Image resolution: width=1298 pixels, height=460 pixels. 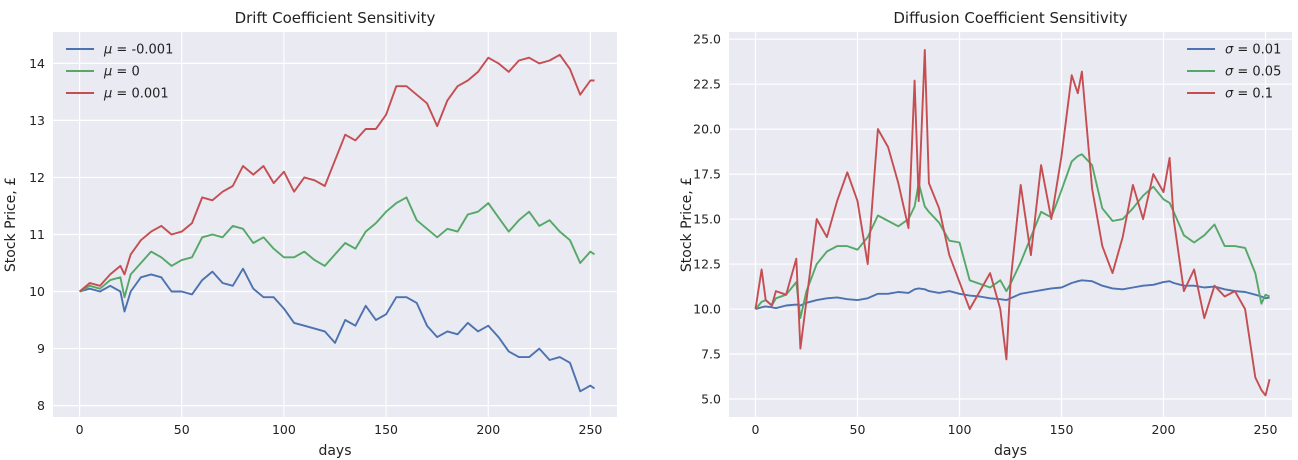 I want to click on y-tick-label: 10, so click(x=37, y=291).